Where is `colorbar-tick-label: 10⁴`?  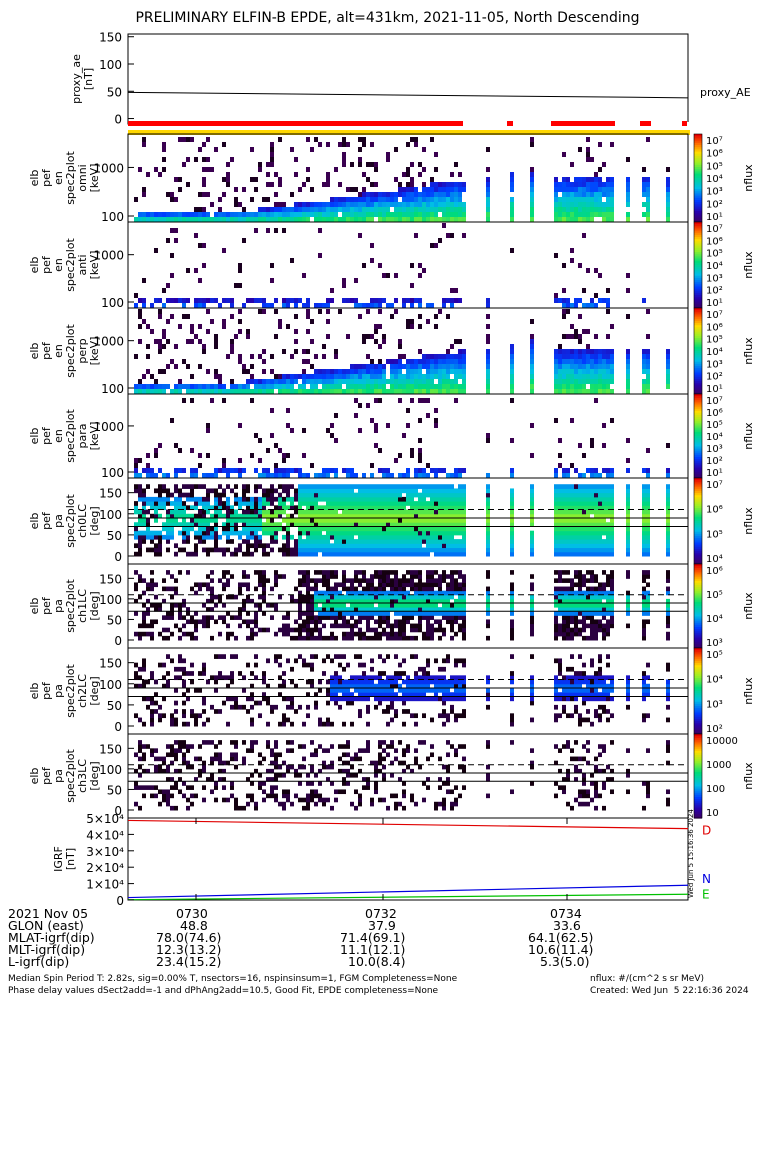 colorbar-tick-label: 10⁴ is located at coordinates (714, 266).